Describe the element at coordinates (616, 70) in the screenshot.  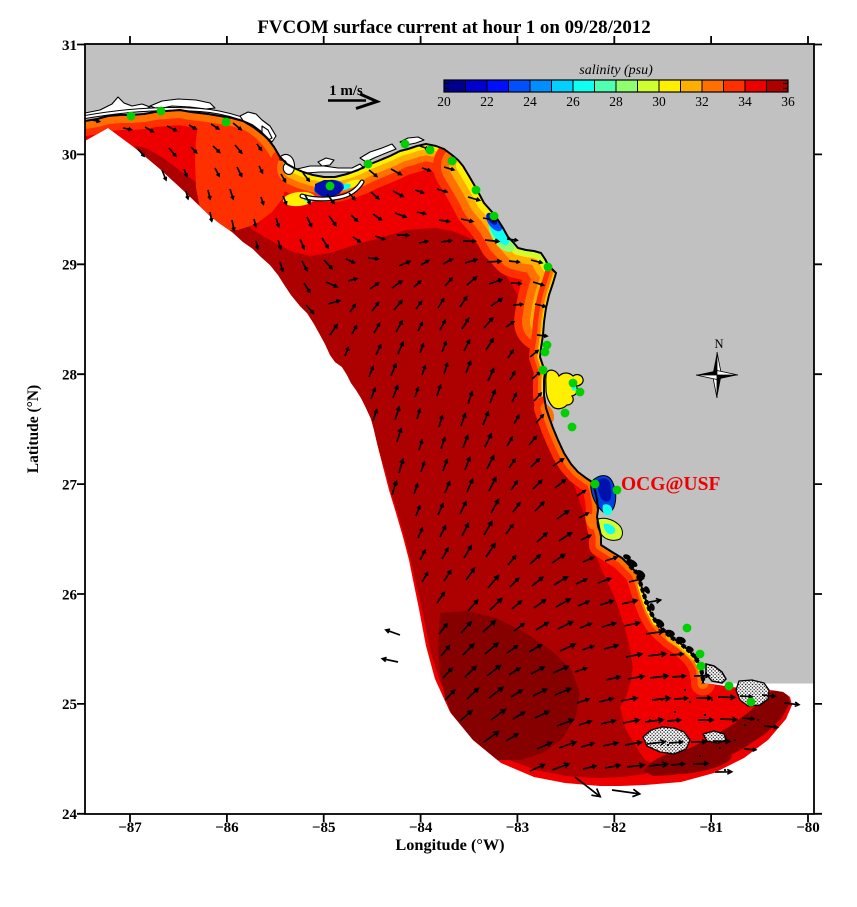
I see `svg-text: salinity (psu)` at that location.